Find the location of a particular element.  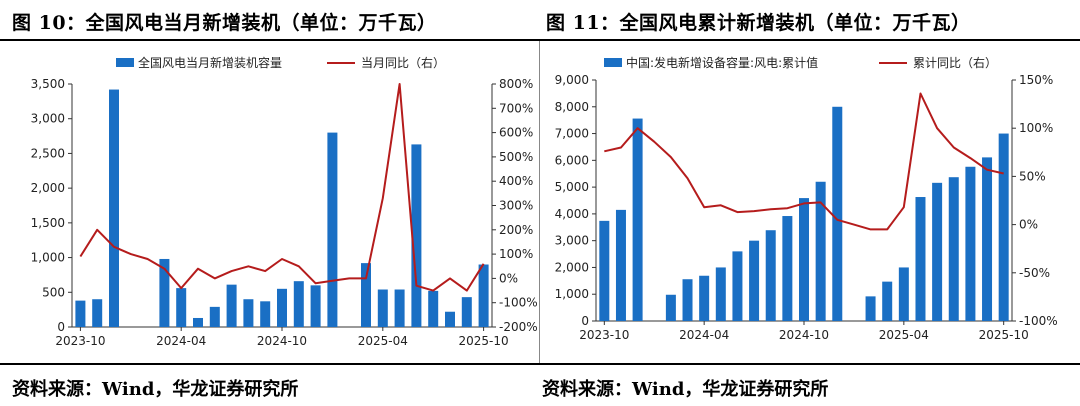

right-y-left-tick-label: 2,000 is located at coordinates (572, 267).